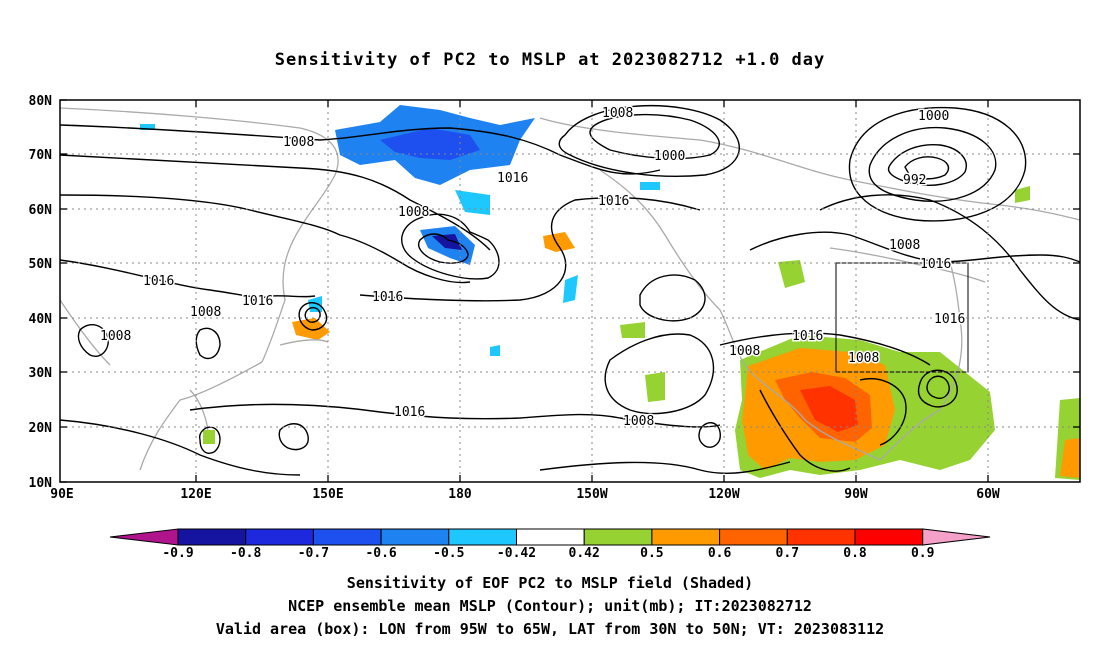  I want to click on colorbar-label: 0.42, so click(584, 553).